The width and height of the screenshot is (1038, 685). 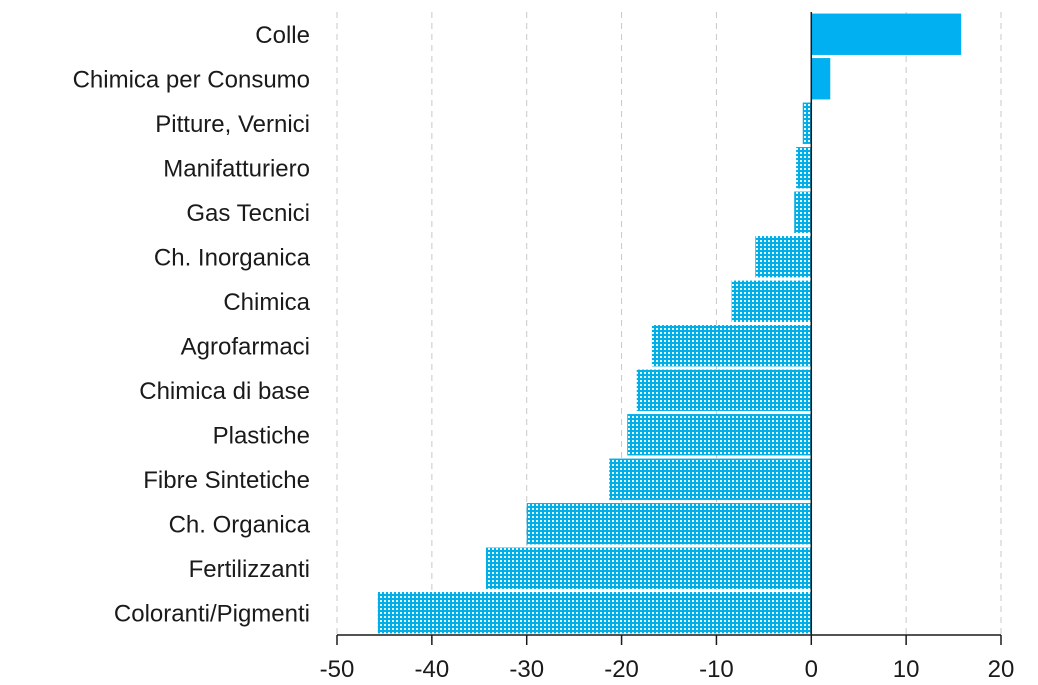 What do you see at coordinates (526, 669) in the screenshot?
I see `x-tick-label: -30` at bounding box center [526, 669].